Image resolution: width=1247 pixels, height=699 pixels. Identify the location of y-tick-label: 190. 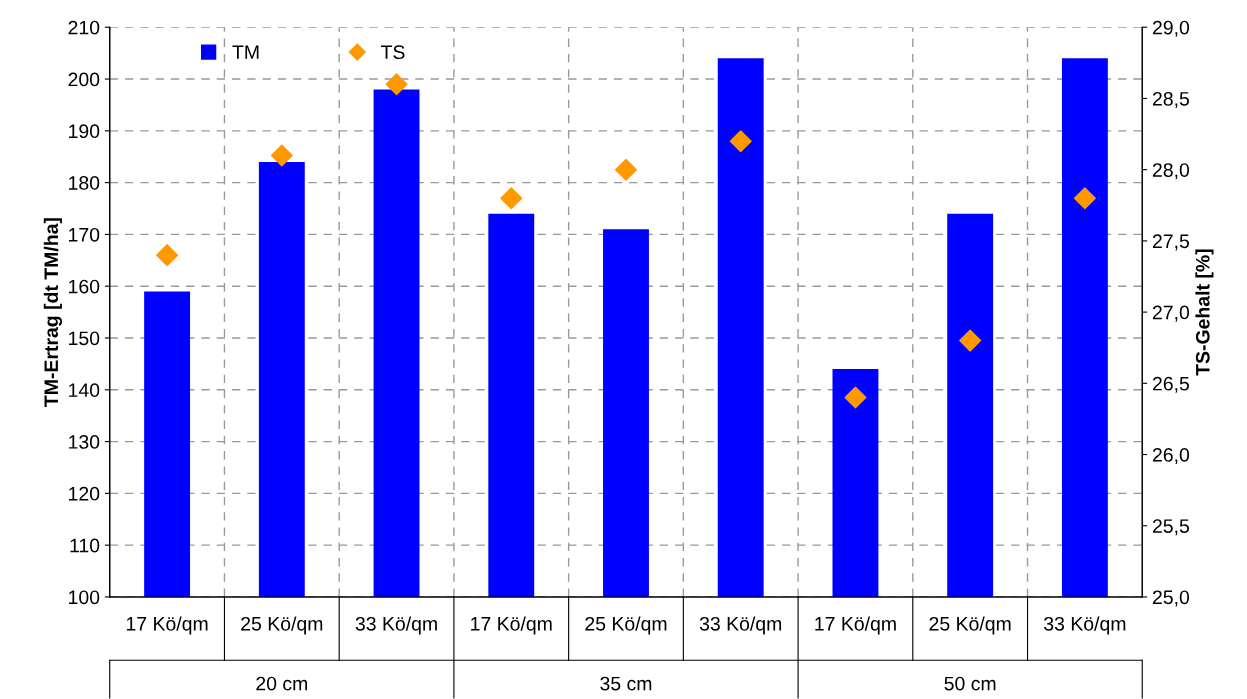
(84, 131).